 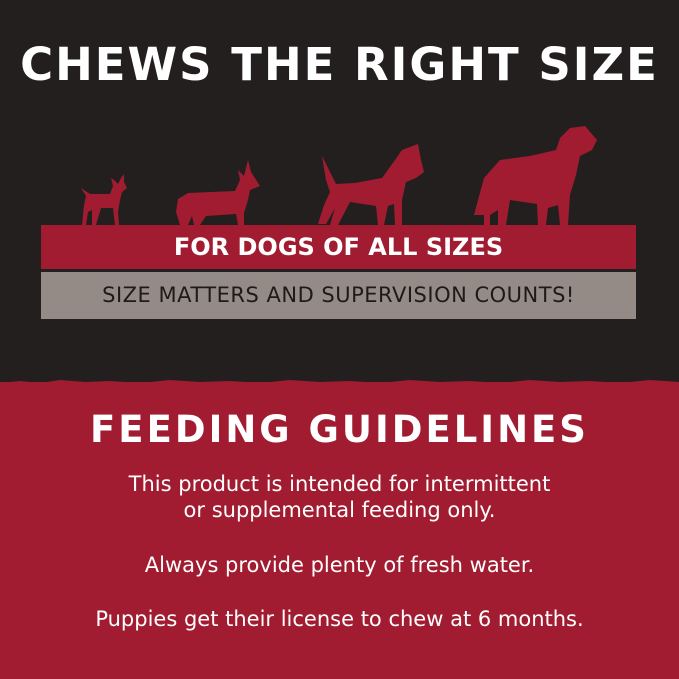 What do you see at coordinates (339, 64) in the screenshot?
I see `page-title: CHEWS THE RIGHT SIZE` at bounding box center [339, 64].